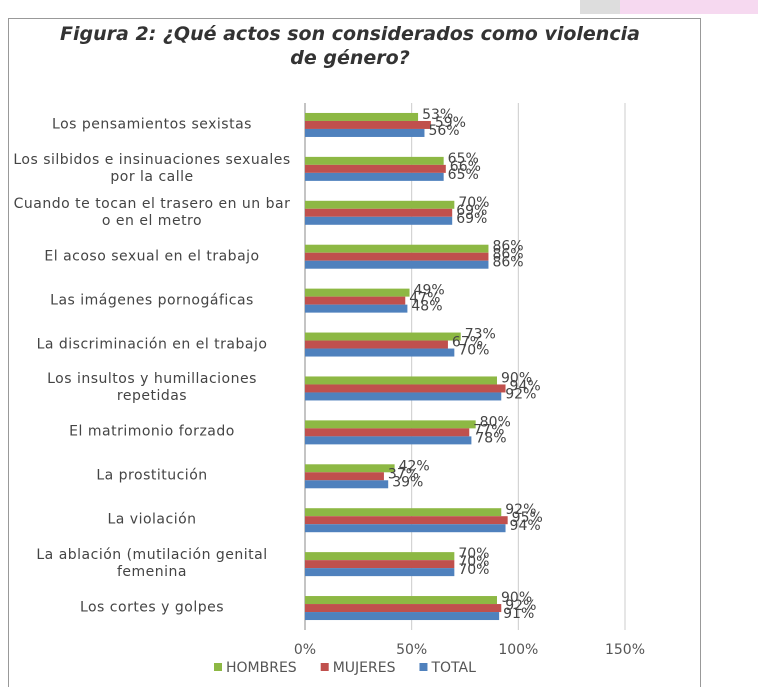 This screenshot has height=687, width=758. What do you see at coordinates (443, 131) in the screenshot?
I see `data-label: 56%` at bounding box center [443, 131].